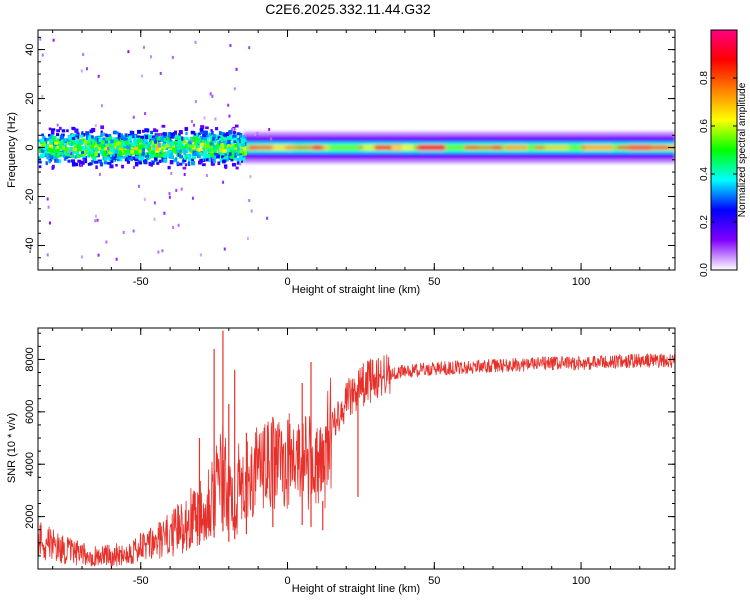 The image size is (750, 600). What do you see at coordinates (434, 282) in the screenshot?
I see `spectrogram-x-tick-label: 50` at bounding box center [434, 282].